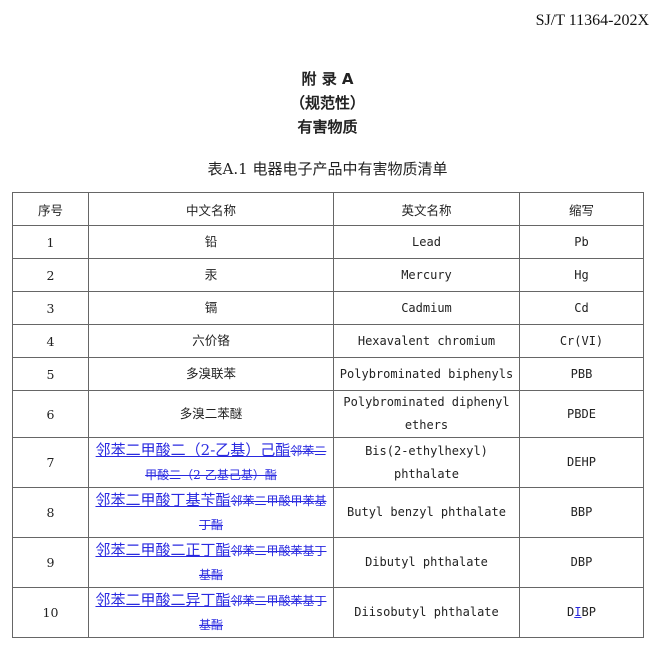 The height and width of the screenshot is (655, 655). I want to click on abbr-cell: BBP, so click(581, 512).